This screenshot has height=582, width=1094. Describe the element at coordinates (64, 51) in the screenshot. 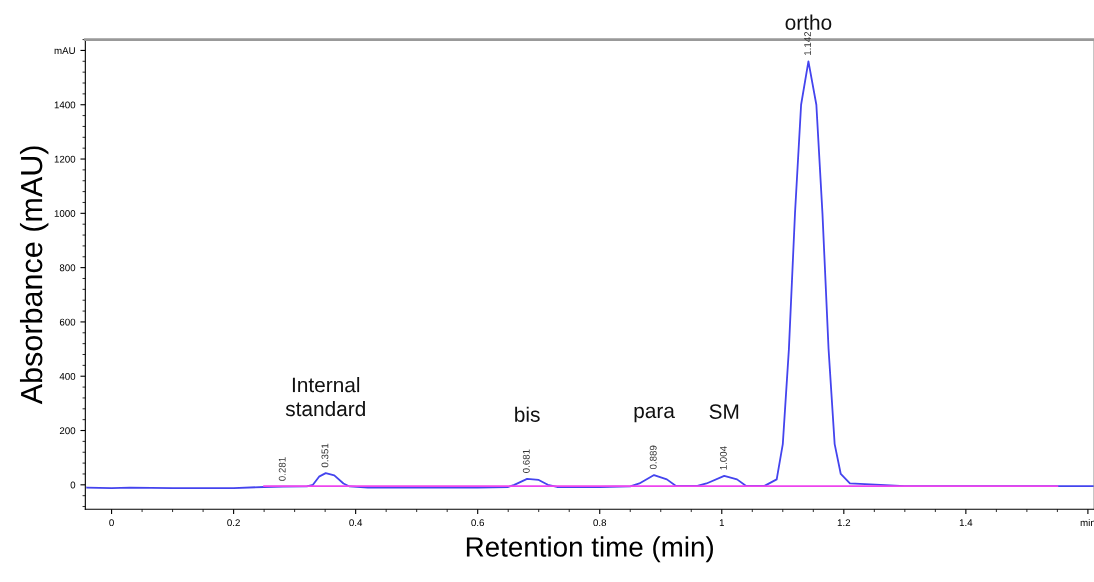

I see `y-tick-label: mAU` at that location.